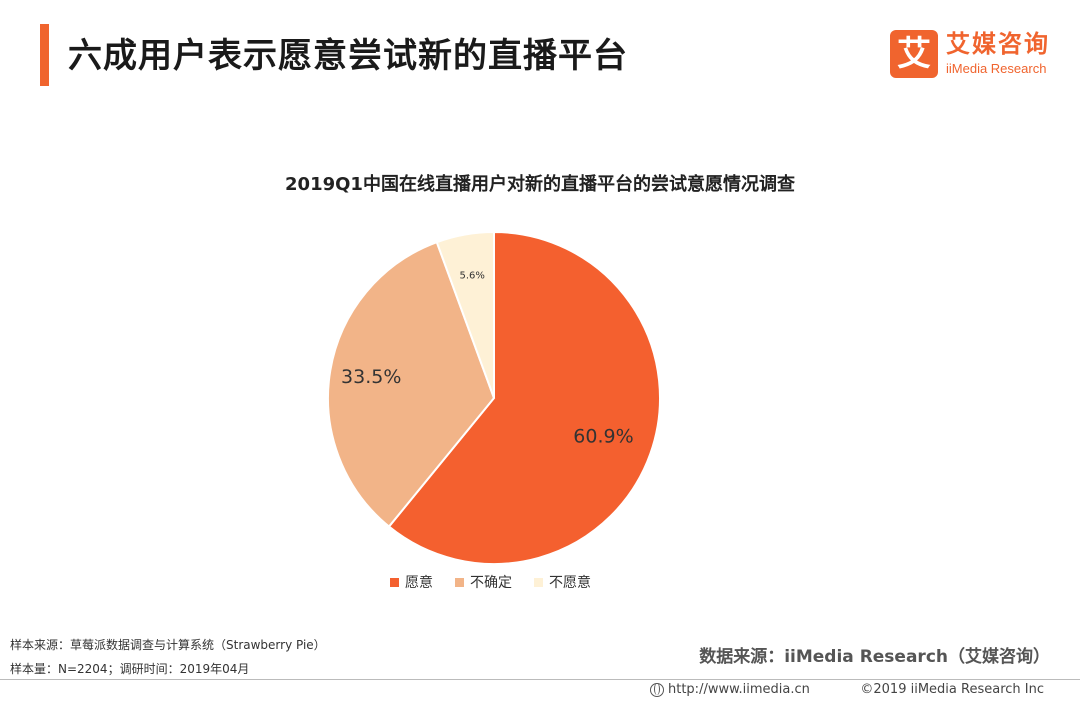 Image resolution: width=1080 pixels, height=703 pixels. Describe the element at coordinates (348, 56) in the screenshot. I see `page-title: 六成用户表示愿意尝试新的直播平台` at that location.